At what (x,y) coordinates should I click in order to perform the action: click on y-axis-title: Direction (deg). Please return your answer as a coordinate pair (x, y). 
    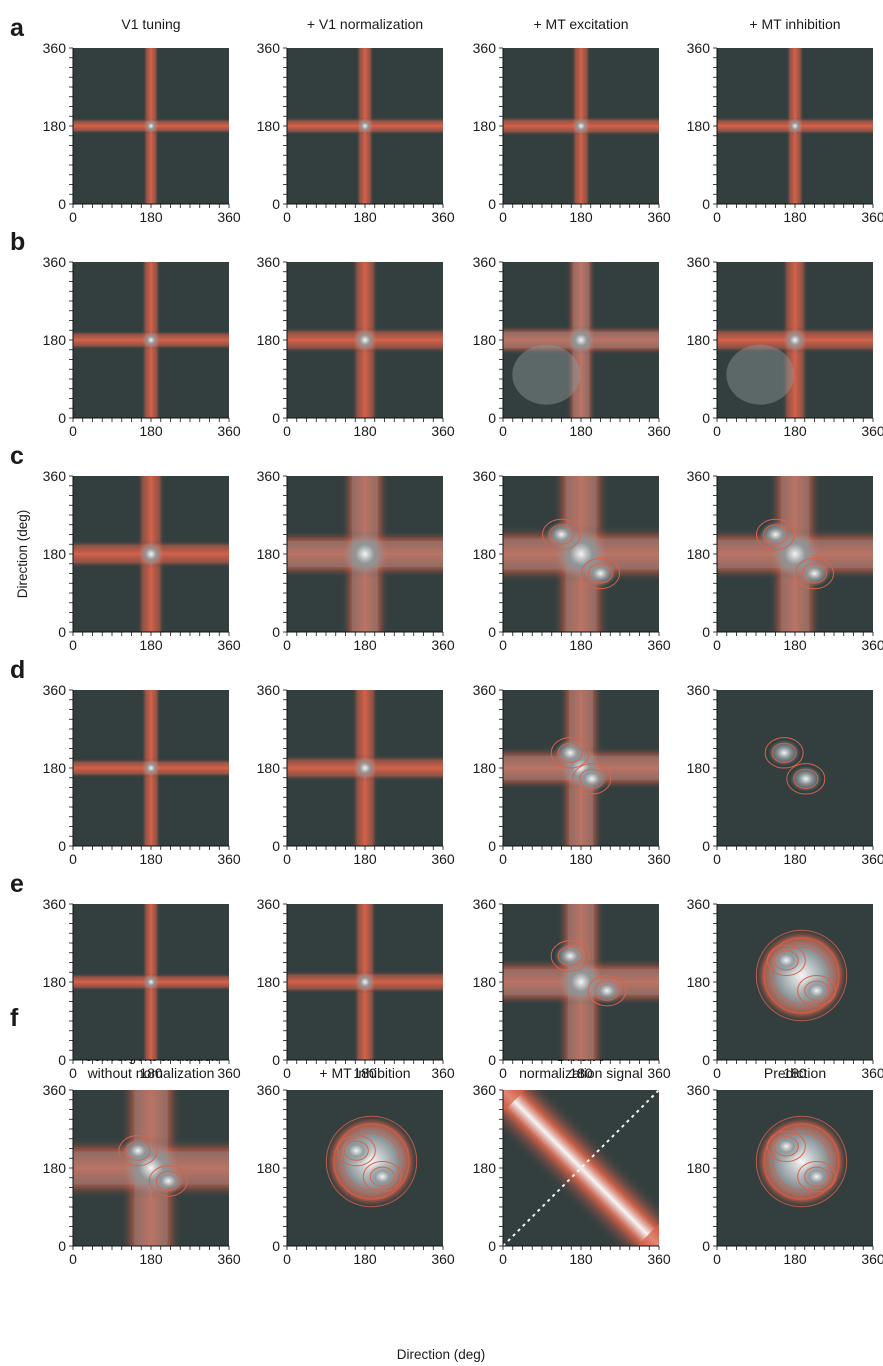
    Looking at the image, I should click on (22, 554).